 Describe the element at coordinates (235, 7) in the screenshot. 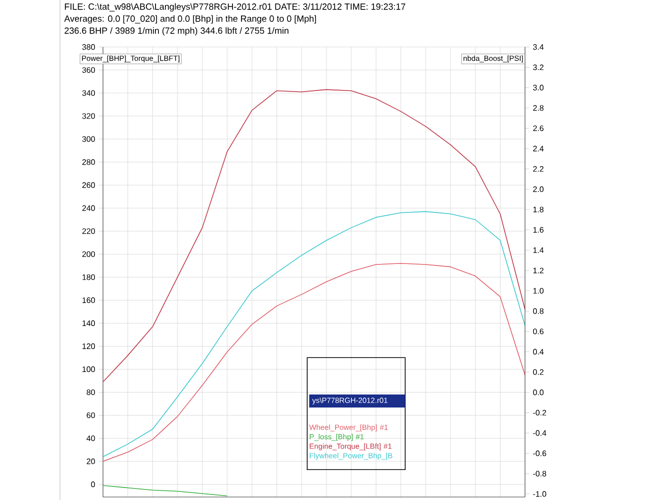

I see `chart-title: FILE: C:\tat_w98\ABC\Langleys\P778RGH-2012.r01 DATE: 3/11/2012 TIME: 19:23:17` at that location.